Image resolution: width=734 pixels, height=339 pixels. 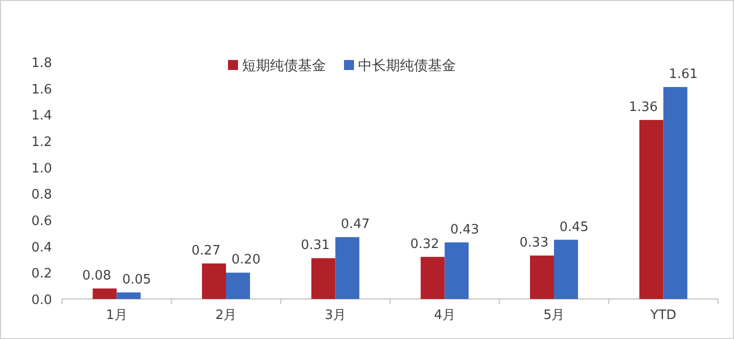 I want to click on data-label: 0.27, so click(x=206, y=250).